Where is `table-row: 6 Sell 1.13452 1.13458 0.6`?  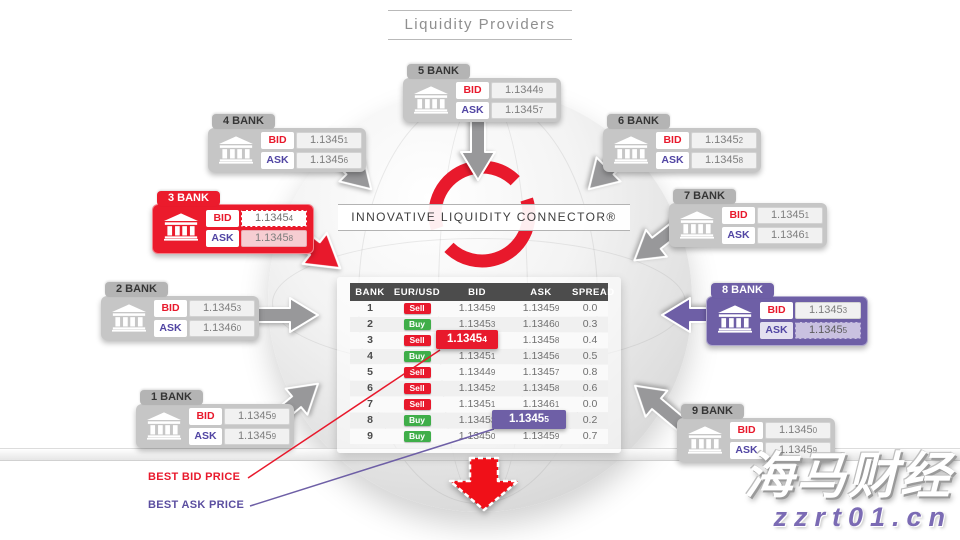
table-row: 6 Sell 1.13452 1.13458 0.6 is located at coordinates (479, 388).